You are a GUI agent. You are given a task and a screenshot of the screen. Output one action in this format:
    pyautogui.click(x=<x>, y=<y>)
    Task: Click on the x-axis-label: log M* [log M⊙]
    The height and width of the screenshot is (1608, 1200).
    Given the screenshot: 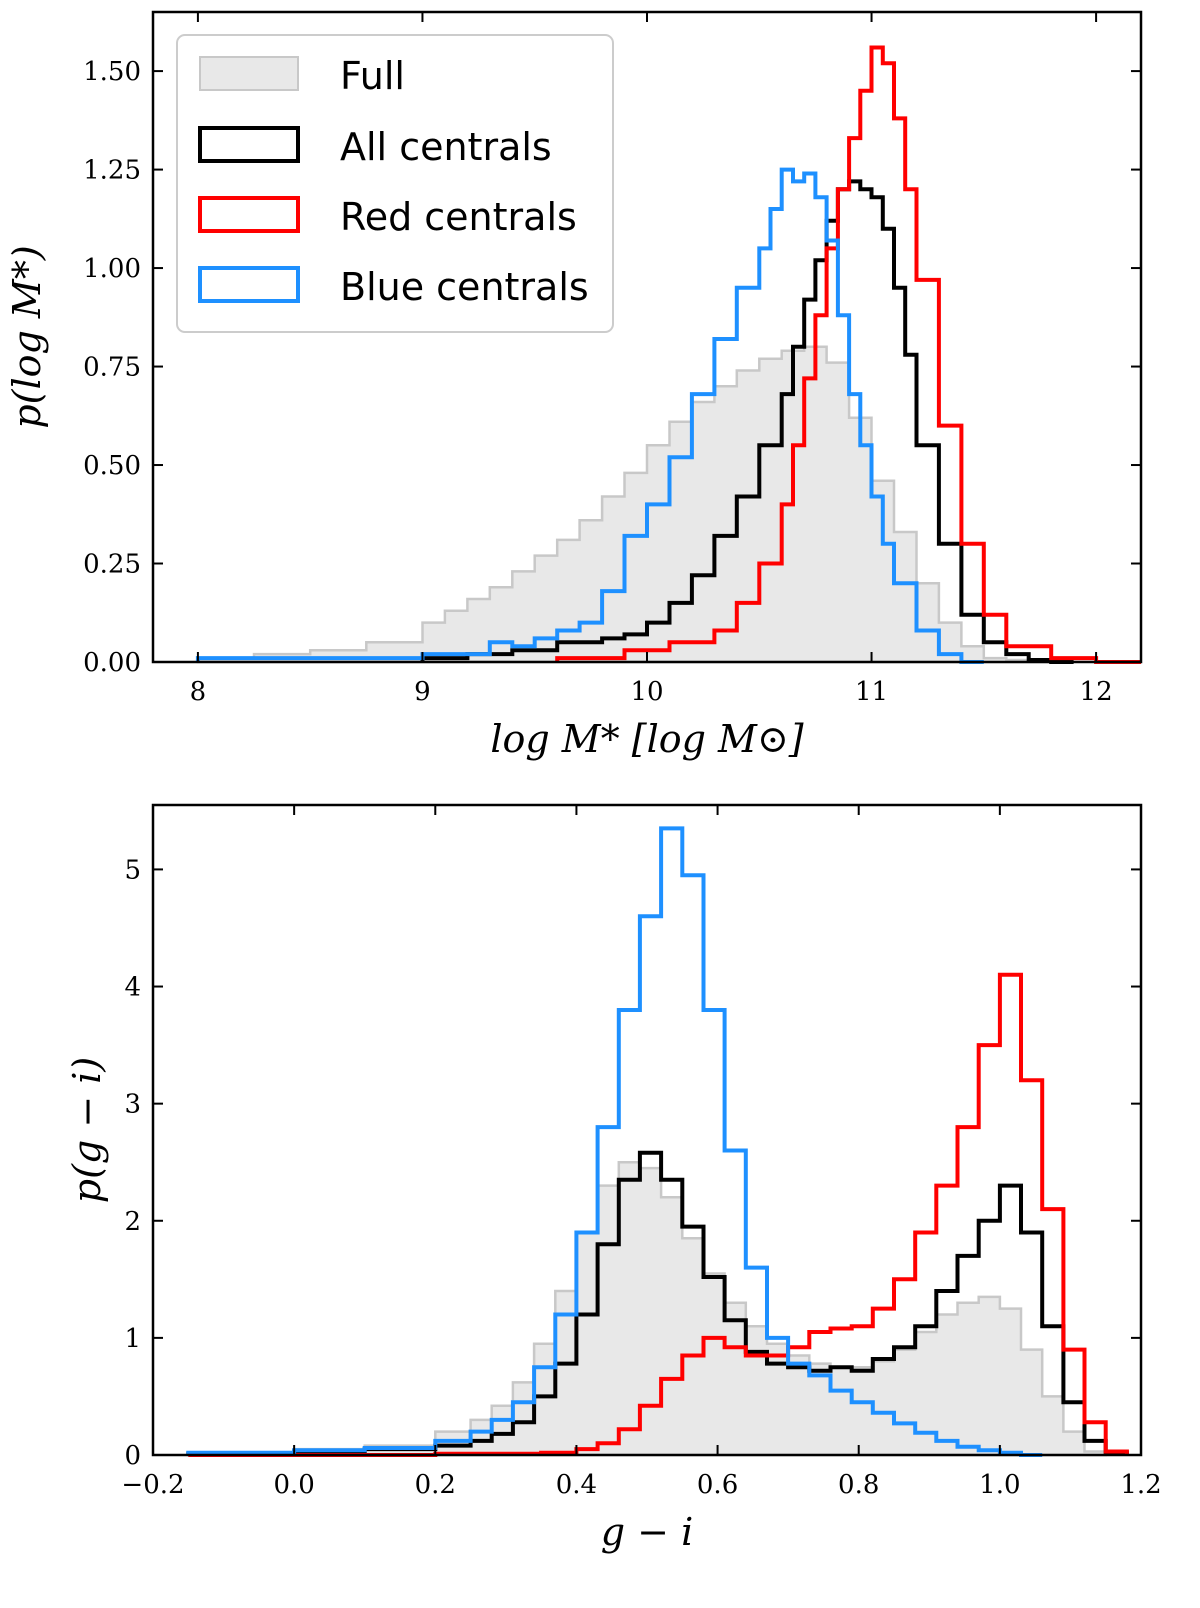 What is the action you would take?
    pyautogui.click(x=646, y=739)
    